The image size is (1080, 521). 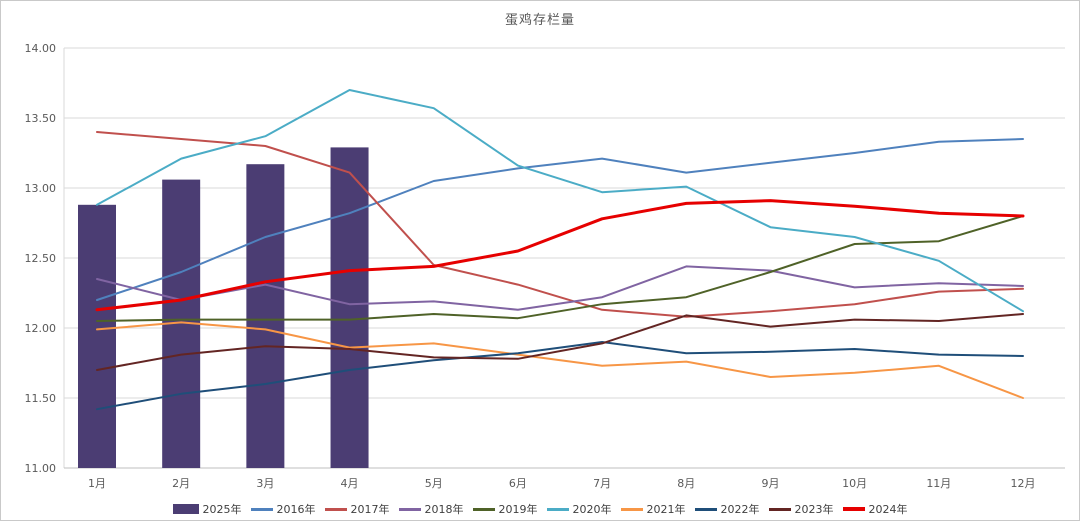 I want to click on y-axis-tick-label: 13.00, so click(x=41, y=188).